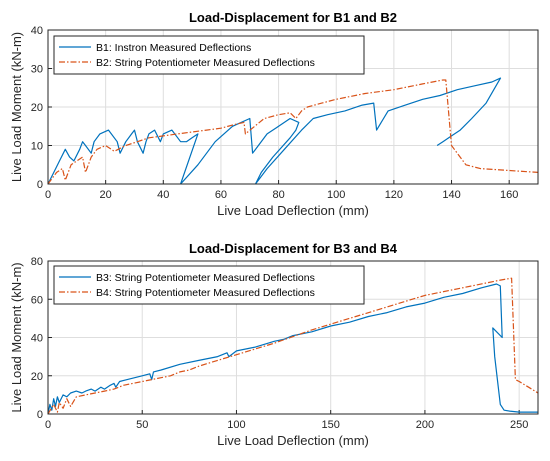 The width and height of the screenshot is (550, 461). I want to click on chart1-ytick-label-3: 30, so click(37, 70).